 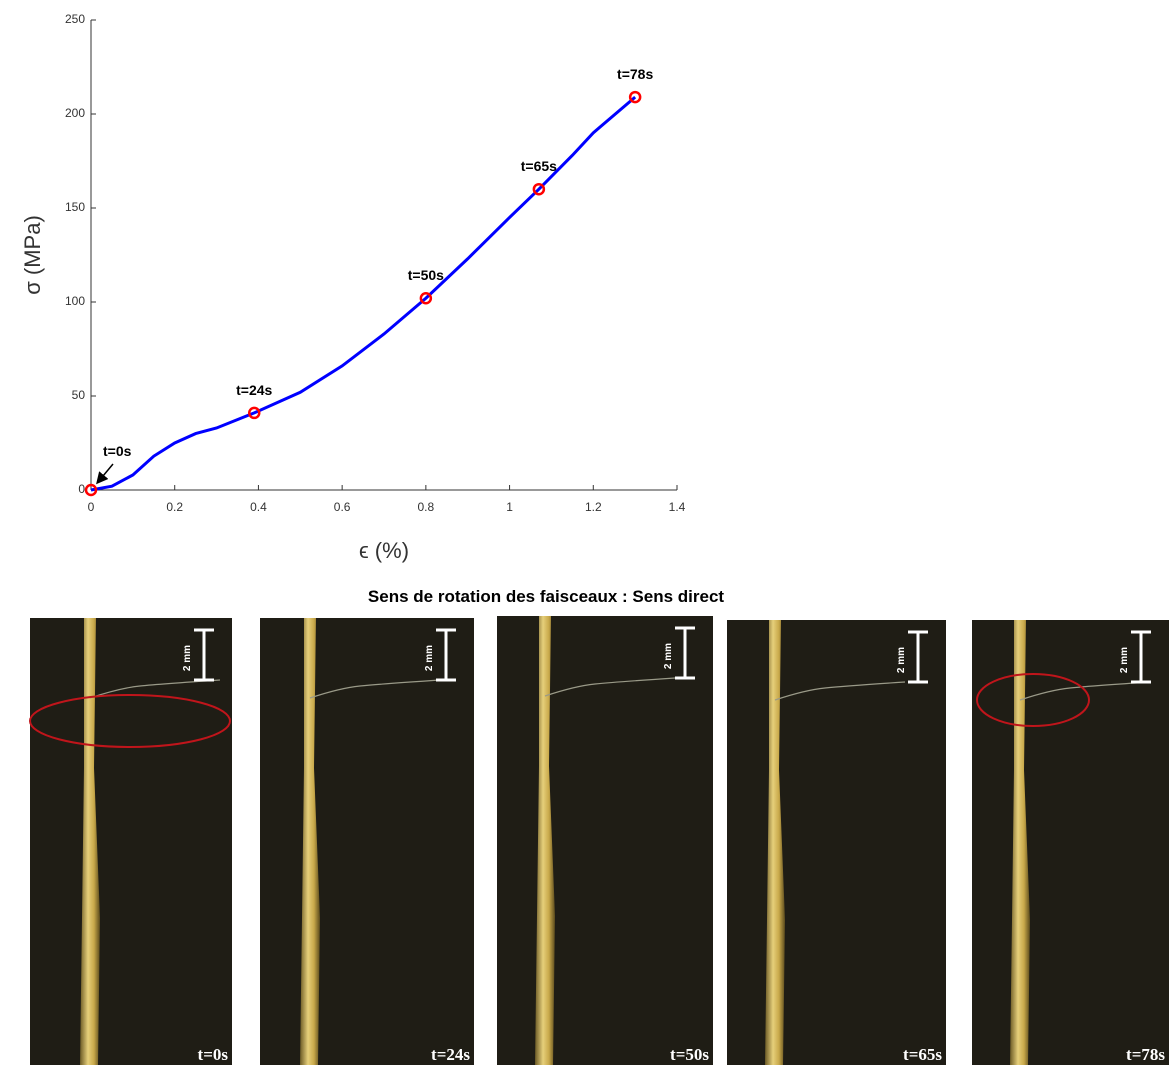 I want to click on y-tick-label: 150, so click(x=75, y=207).